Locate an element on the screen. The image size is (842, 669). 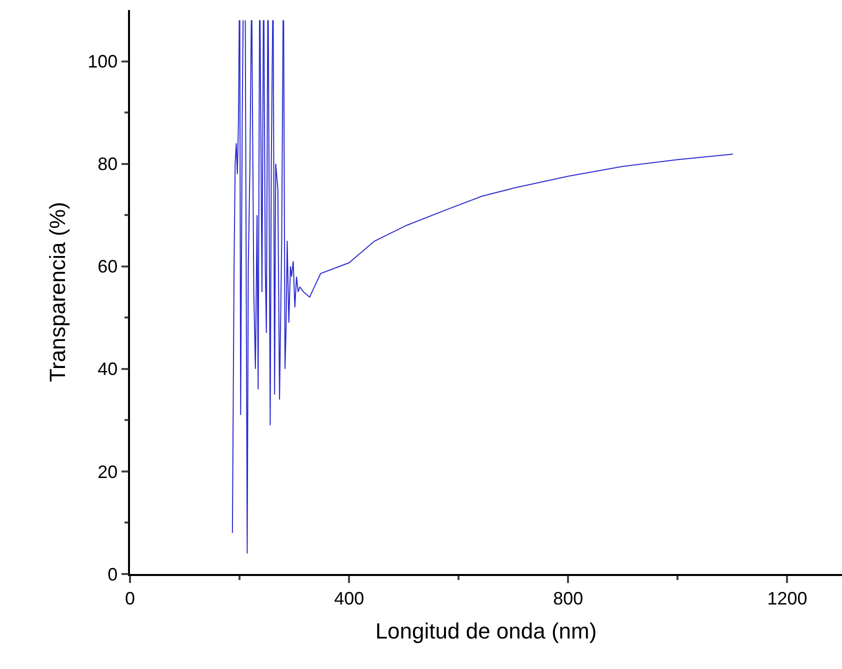
y-tick-label: 100 is located at coordinates (103, 62).